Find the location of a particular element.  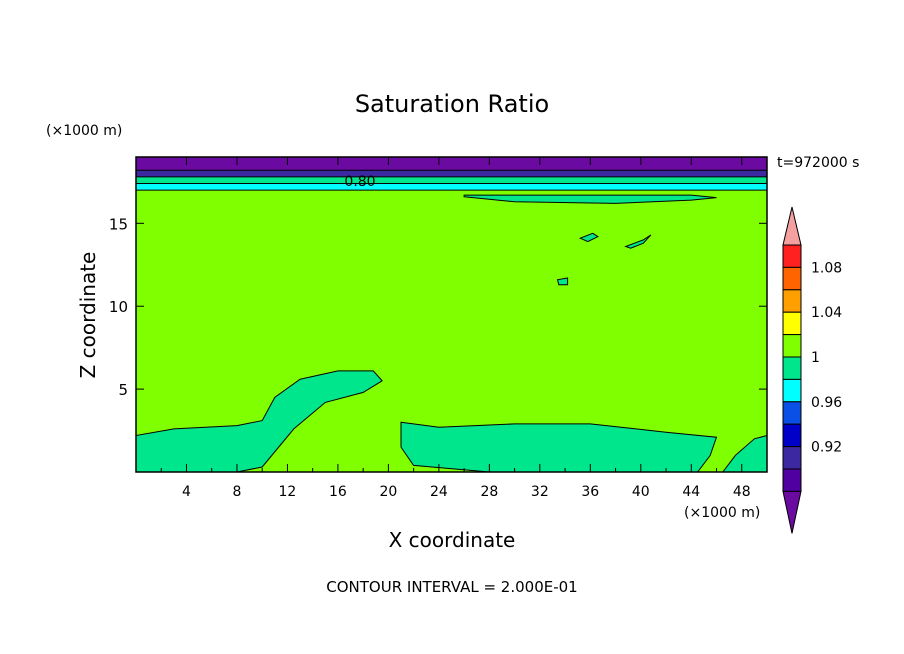

y-tick-label: 5 is located at coordinates (123, 390).